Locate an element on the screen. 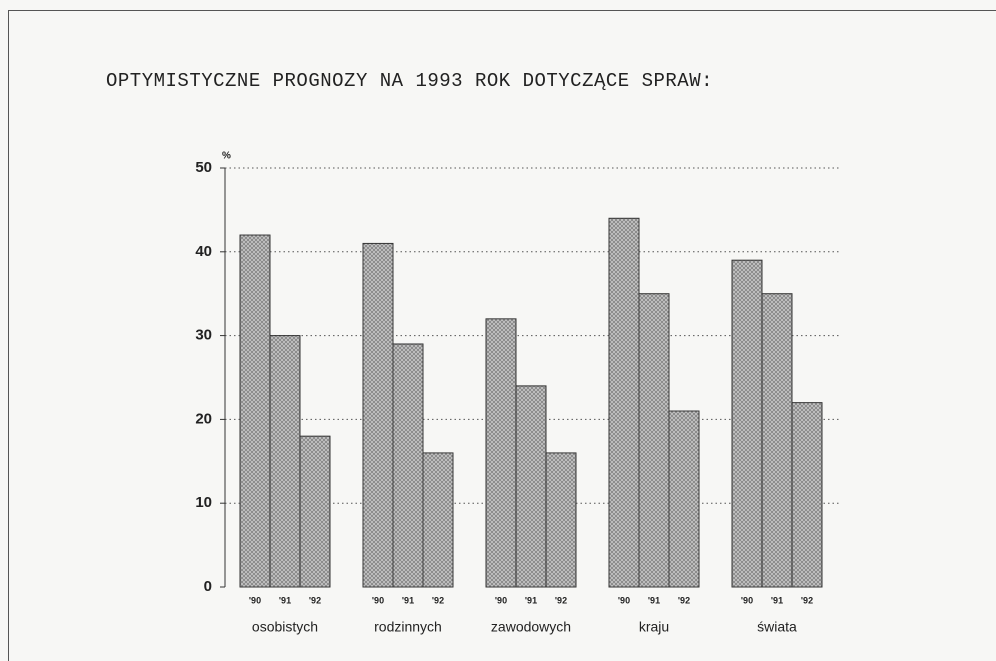  y-tick-label: 30 is located at coordinates (203, 335).